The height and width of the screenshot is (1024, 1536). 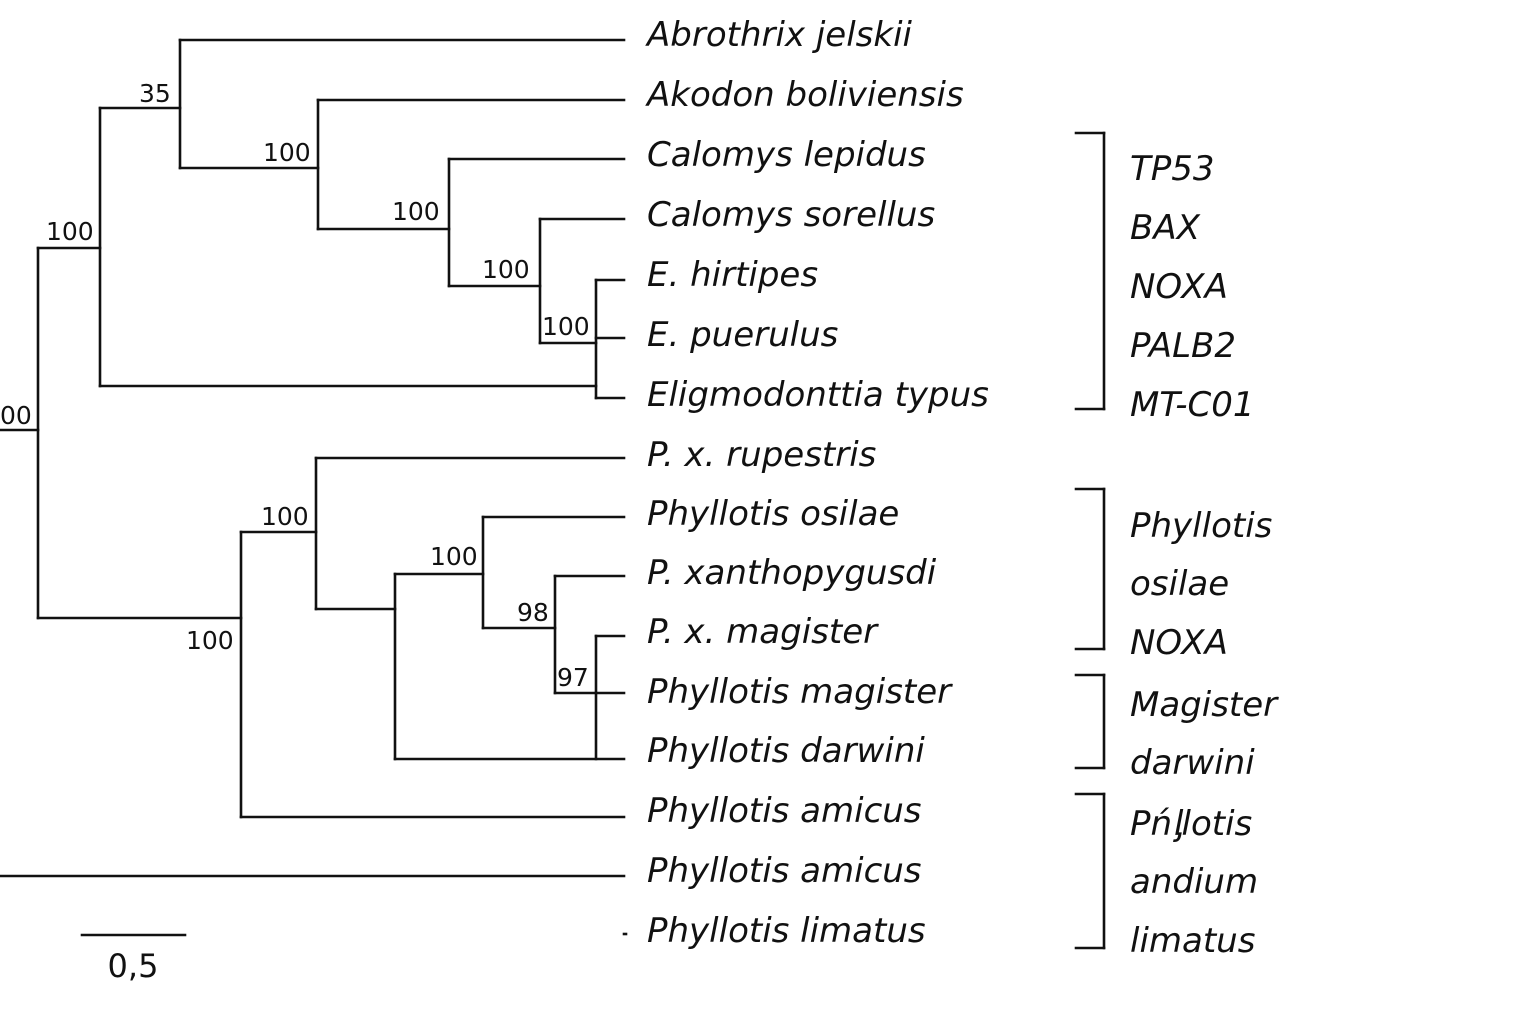 What do you see at coordinates (804, 95) in the screenshot?
I see `taxon-label: Akodon boliviensis` at bounding box center [804, 95].